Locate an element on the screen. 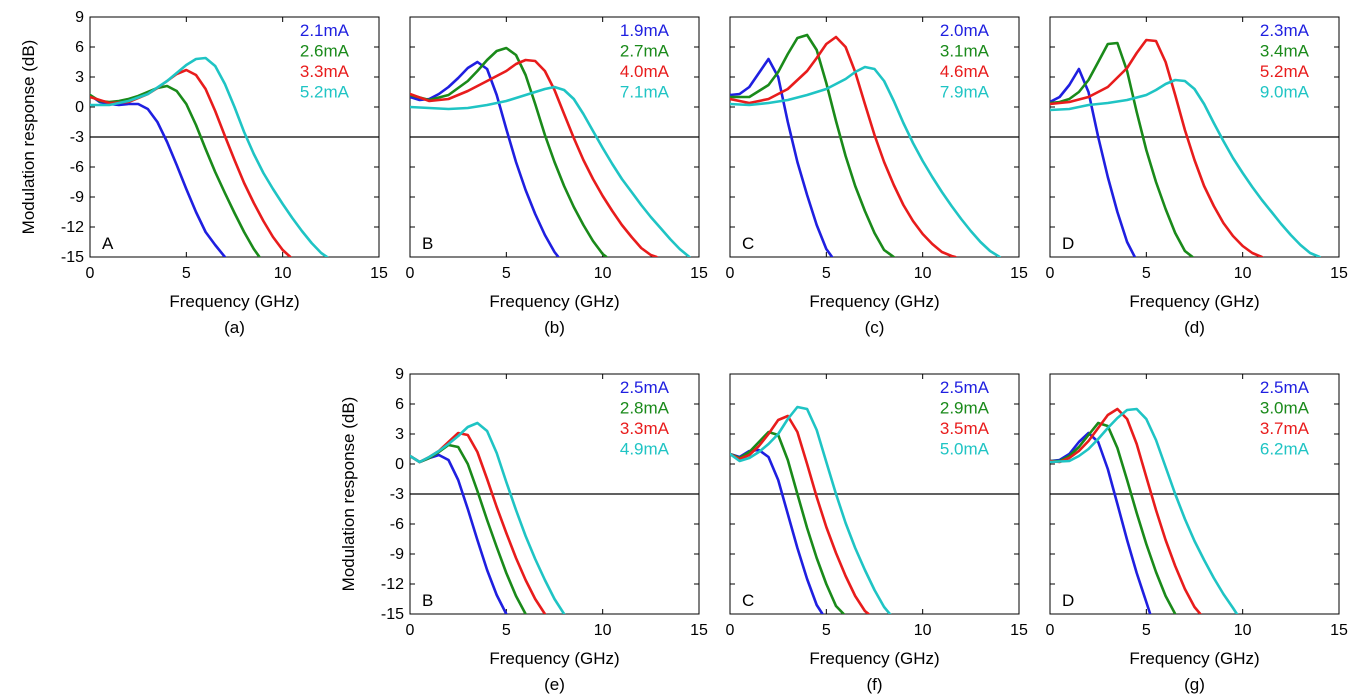  legend-entry: 2.0mA is located at coordinates (965, 30).